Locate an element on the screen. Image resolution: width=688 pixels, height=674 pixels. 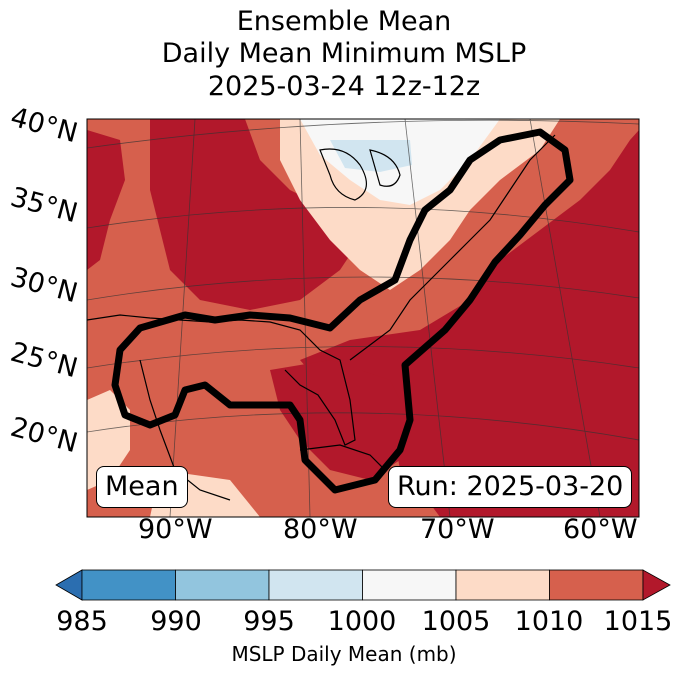
field-1005-1010-southwest is located at coordinates (108, 440).